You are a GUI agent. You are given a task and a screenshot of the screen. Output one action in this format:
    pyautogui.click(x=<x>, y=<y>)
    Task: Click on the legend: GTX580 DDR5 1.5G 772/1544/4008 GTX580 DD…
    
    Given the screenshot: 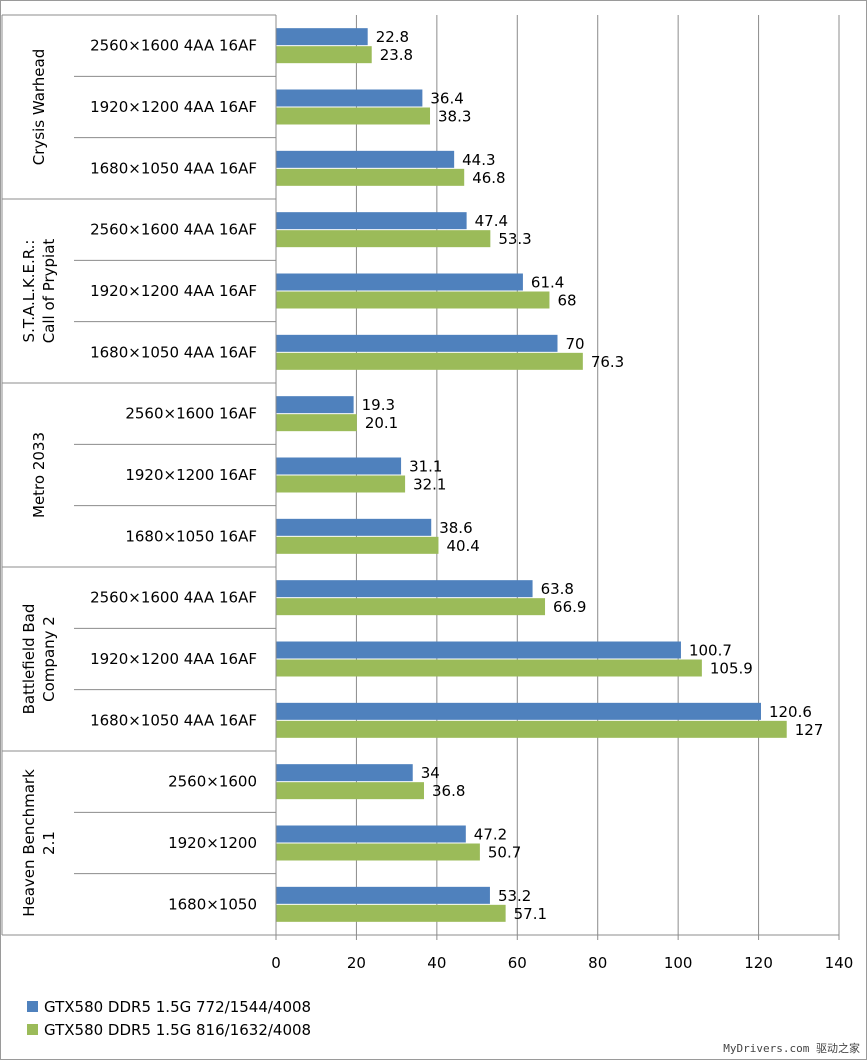 What is the action you would take?
    pyautogui.click(x=169, y=1018)
    